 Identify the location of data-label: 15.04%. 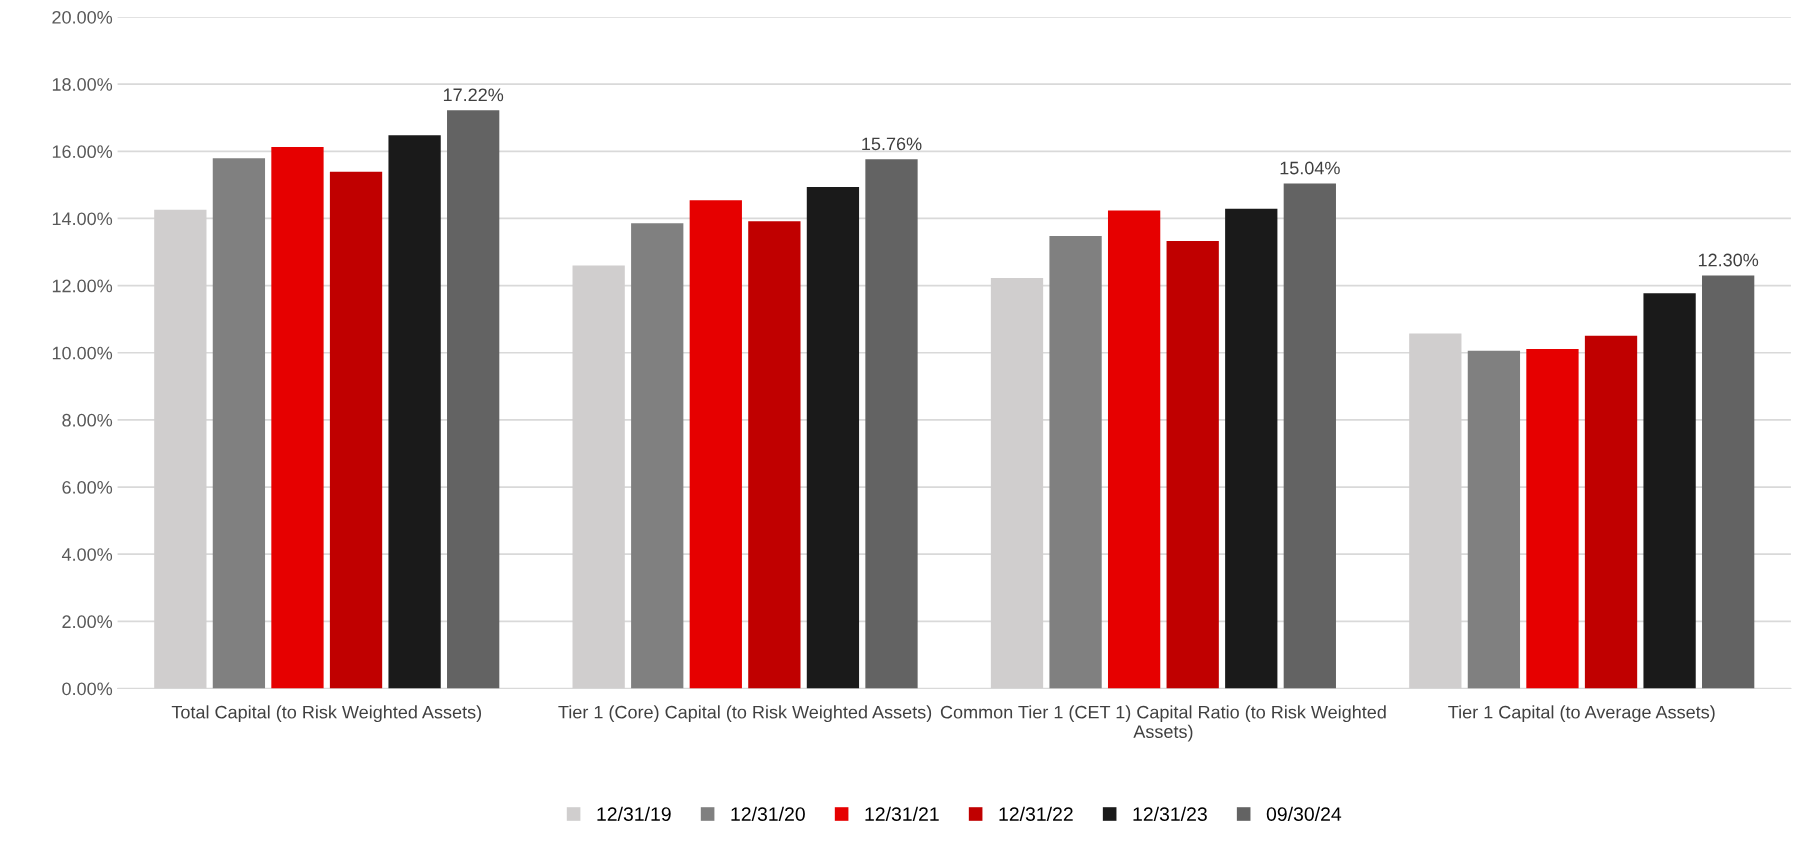
(1310, 168).